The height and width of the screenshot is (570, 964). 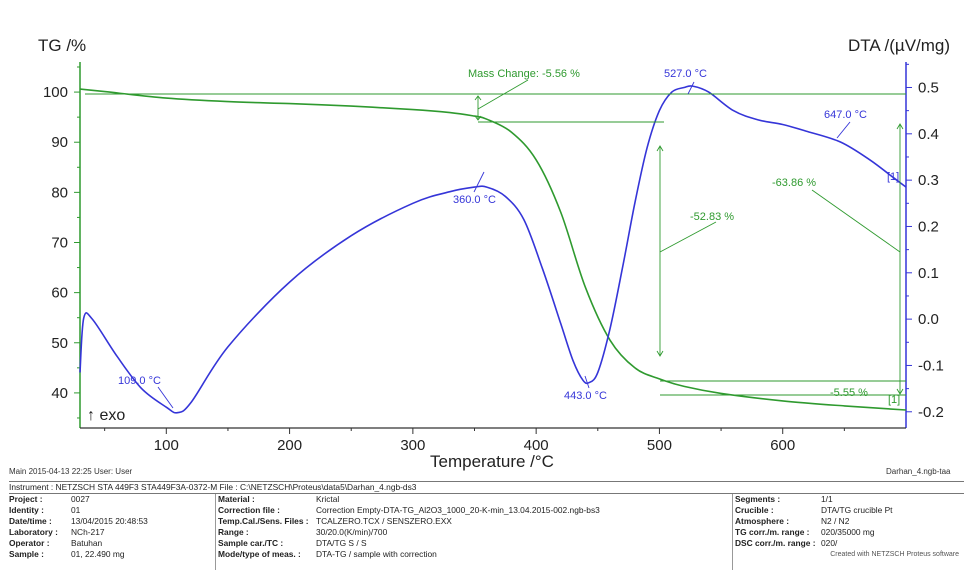 What do you see at coordinates (59, 393) in the screenshot?
I see `left-tick-label: 40` at bounding box center [59, 393].